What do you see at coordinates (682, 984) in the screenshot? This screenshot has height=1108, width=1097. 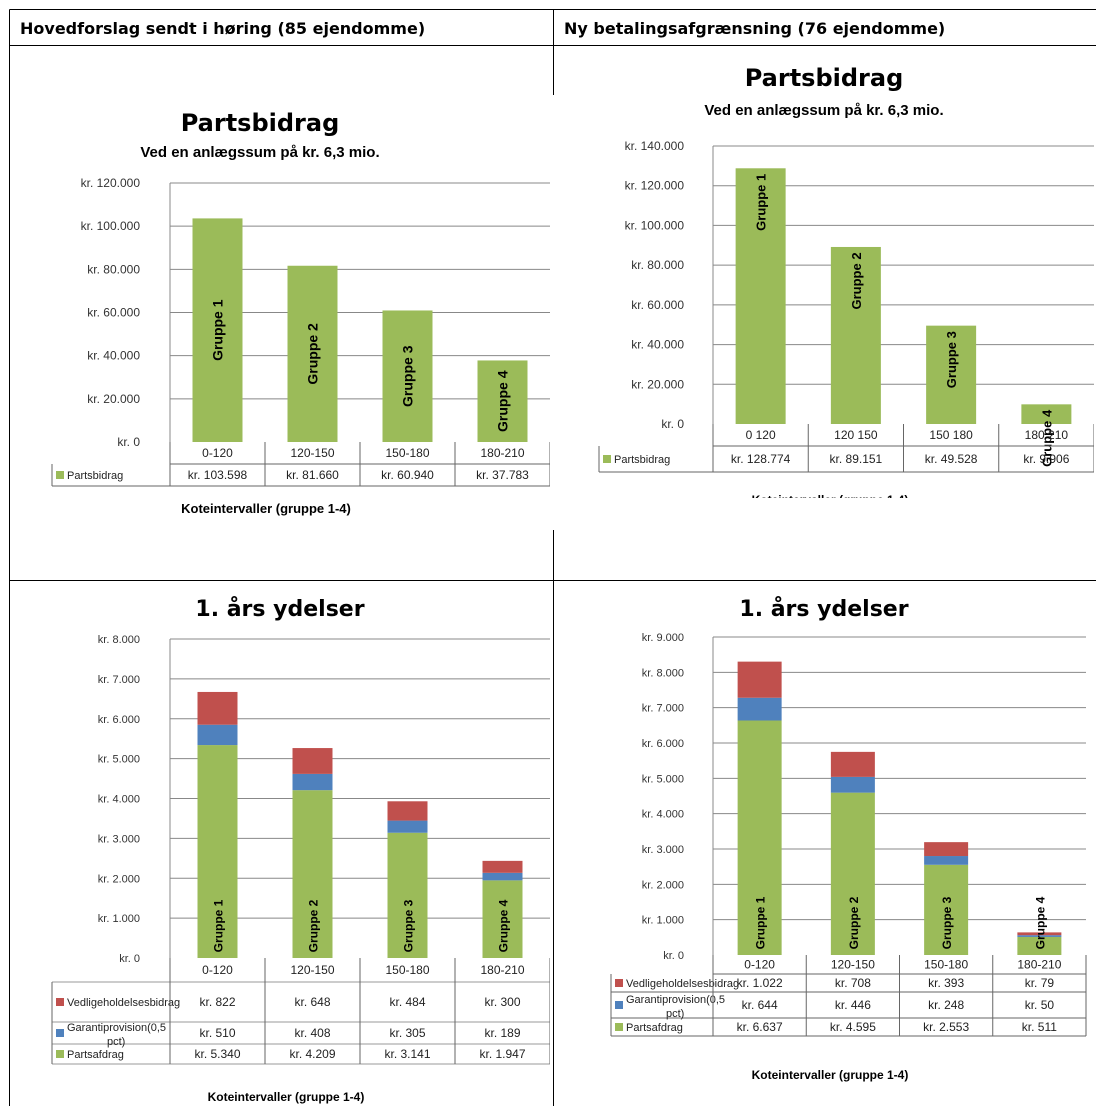 I see `legend-label: Vedligeholdelsesbidrag` at bounding box center [682, 984].